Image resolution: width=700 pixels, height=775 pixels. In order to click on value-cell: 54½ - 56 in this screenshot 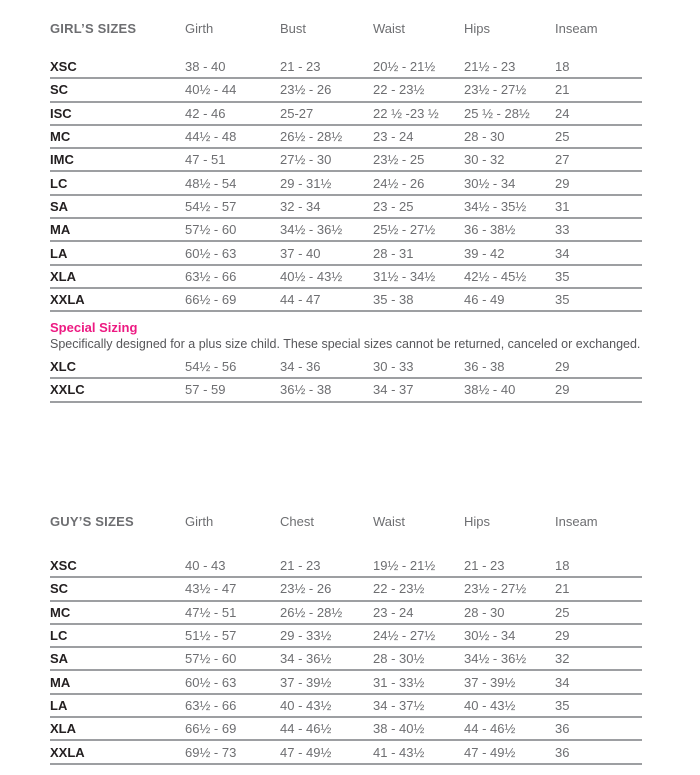, I will do `click(211, 367)`.